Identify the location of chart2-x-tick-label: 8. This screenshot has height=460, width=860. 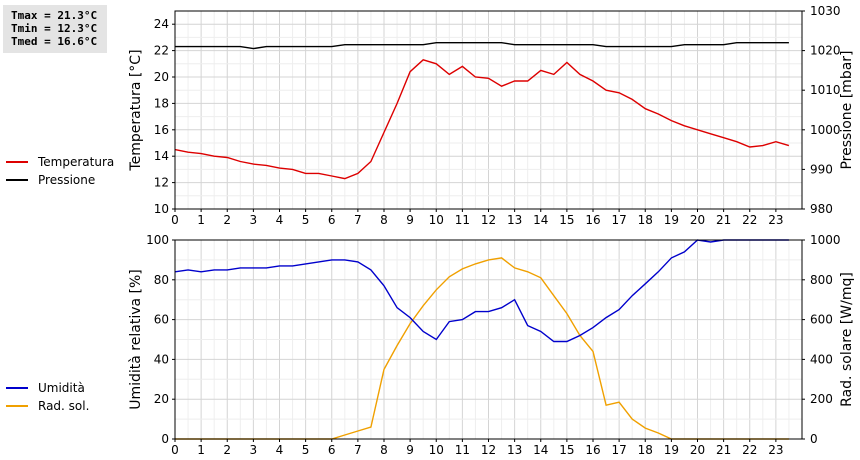
(384, 450).